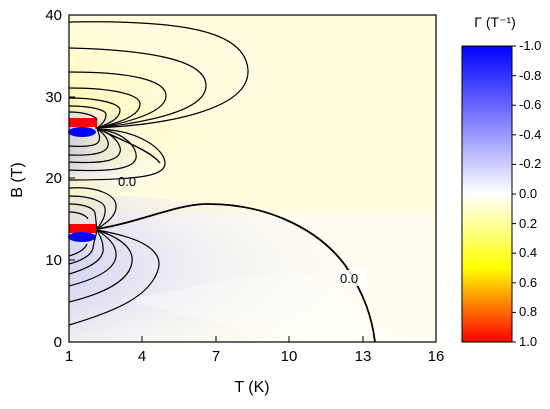 The width and height of the screenshot is (550, 409). What do you see at coordinates (289, 356) in the screenshot?
I see `x-tick-label: 10` at bounding box center [289, 356].